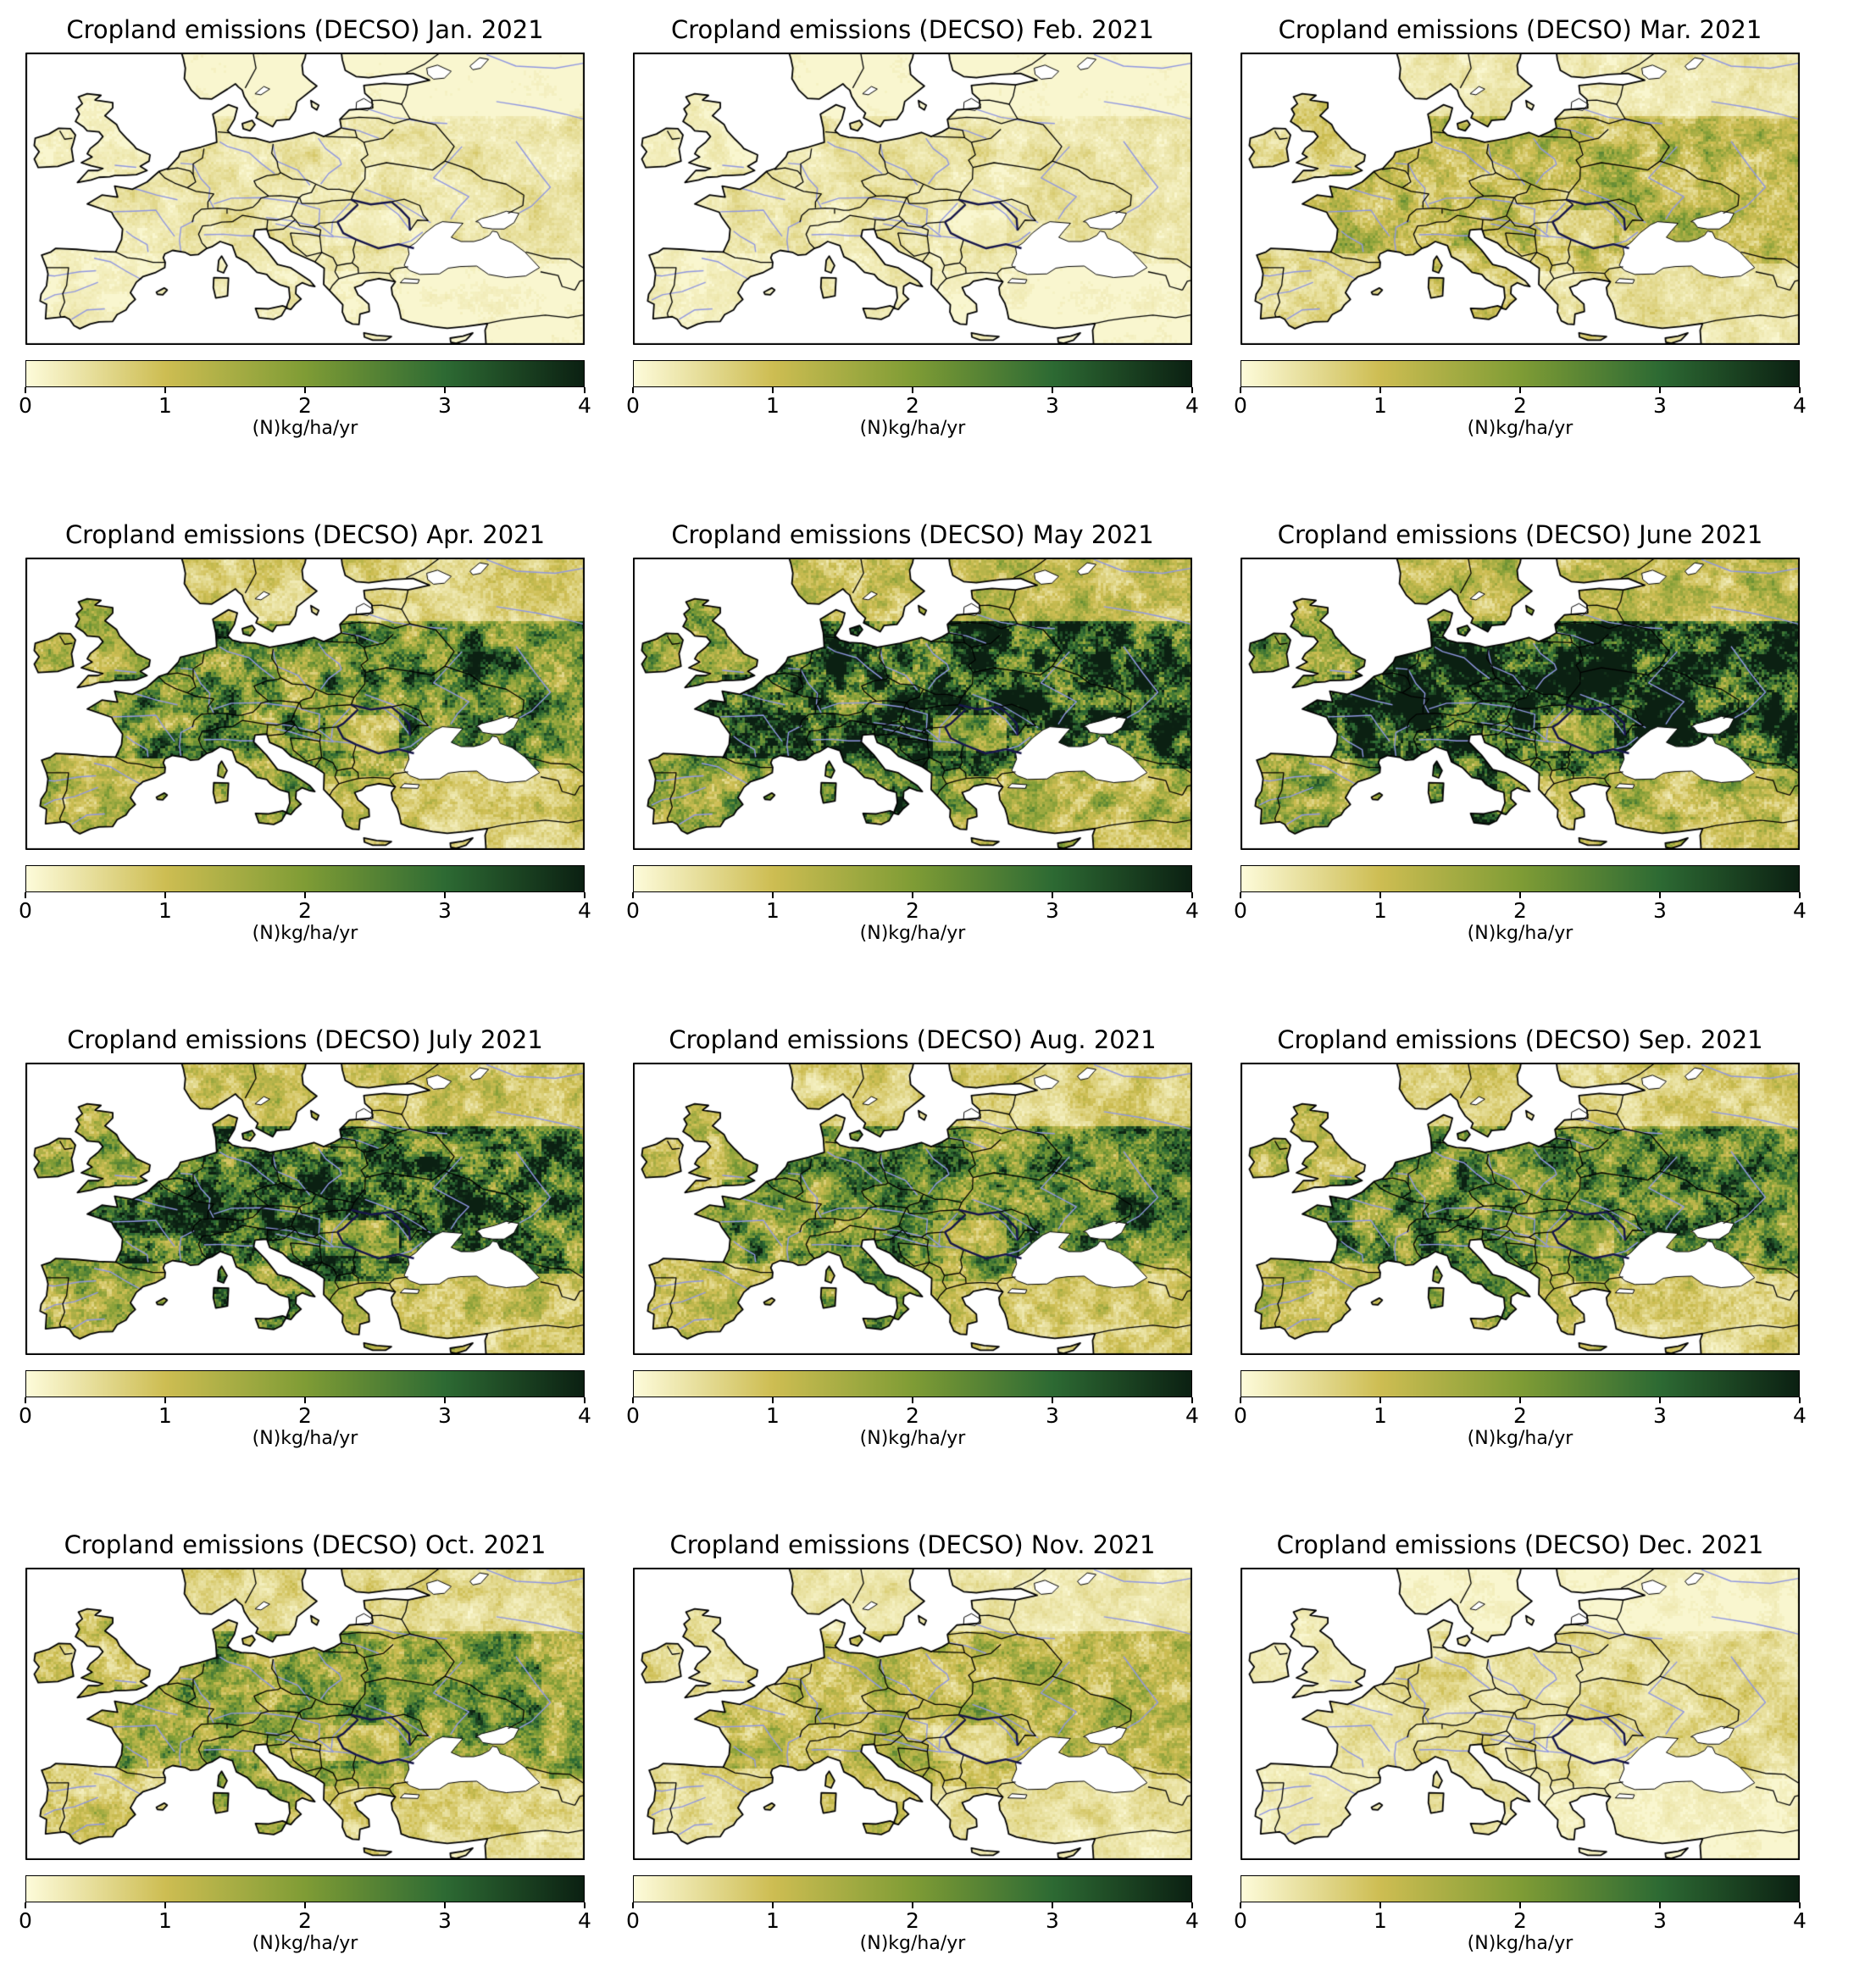 The image size is (1876, 1988). Describe the element at coordinates (1520, 1039) in the screenshot. I see `panel-title: Cropland emissions (DECSO) Sep. 2021` at that location.